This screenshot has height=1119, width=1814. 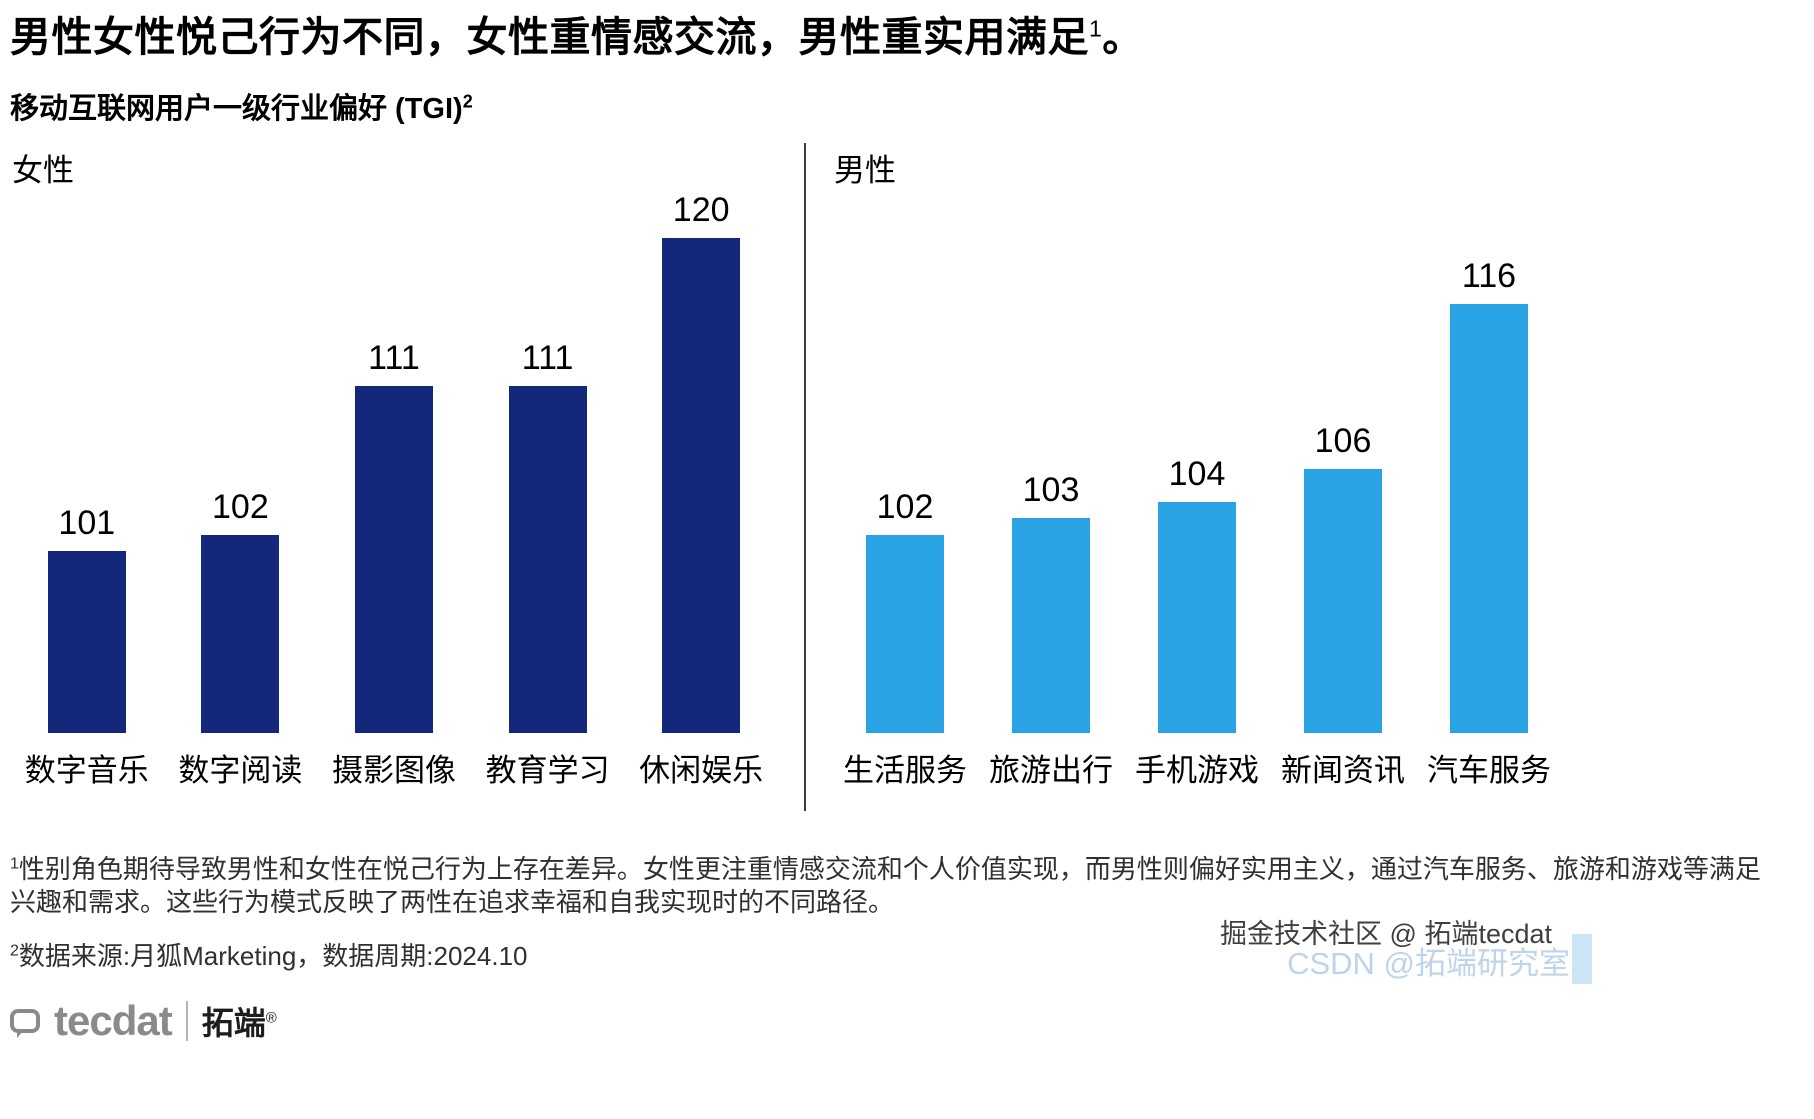 I want to click on footnote-2-source: 2数据来源:月狐Marketing，数据周期:2024.10, so click(x=894, y=954).